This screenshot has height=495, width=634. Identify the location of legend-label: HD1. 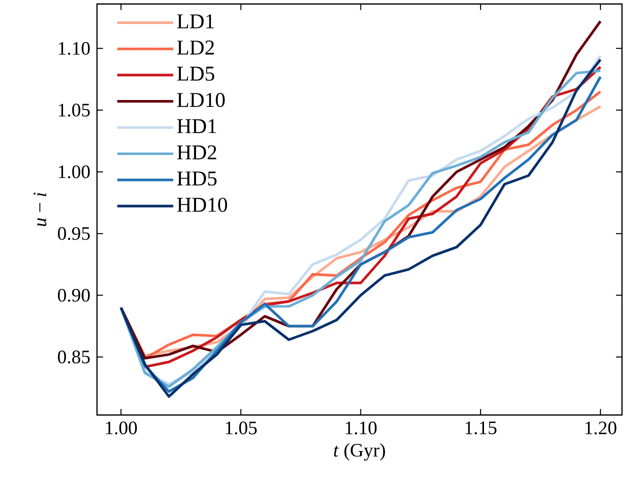
(196, 126).